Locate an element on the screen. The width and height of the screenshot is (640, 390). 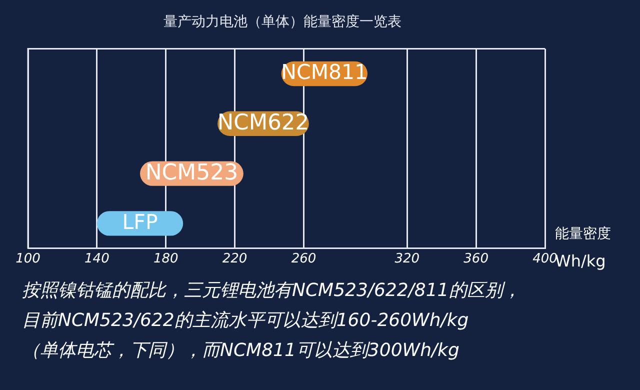
x-axis-title: 能量密度 Wh/kg is located at coordinates (583, 248).